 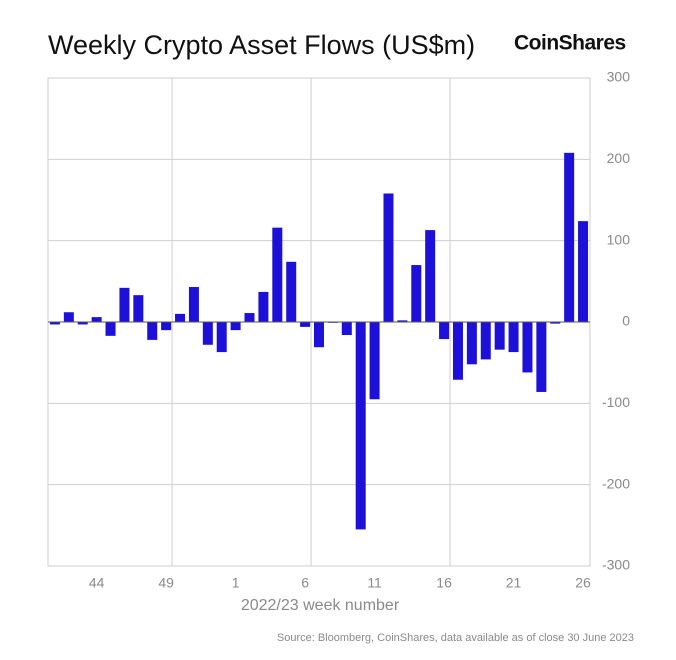 I want to click on x-tick-label: 11, so click(x=374, y=583).